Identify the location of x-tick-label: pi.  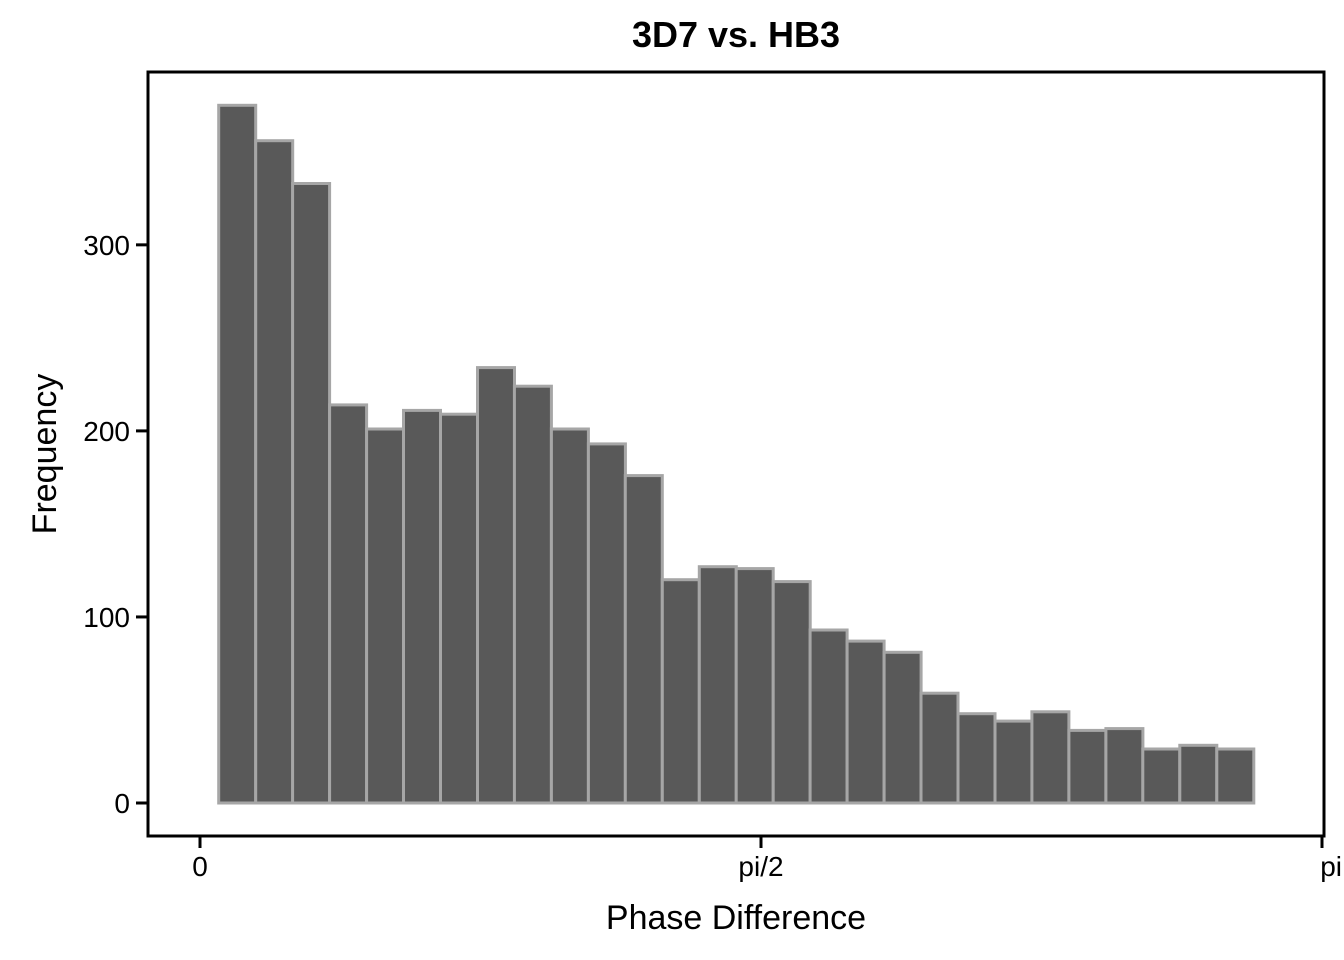
(1331, 866).